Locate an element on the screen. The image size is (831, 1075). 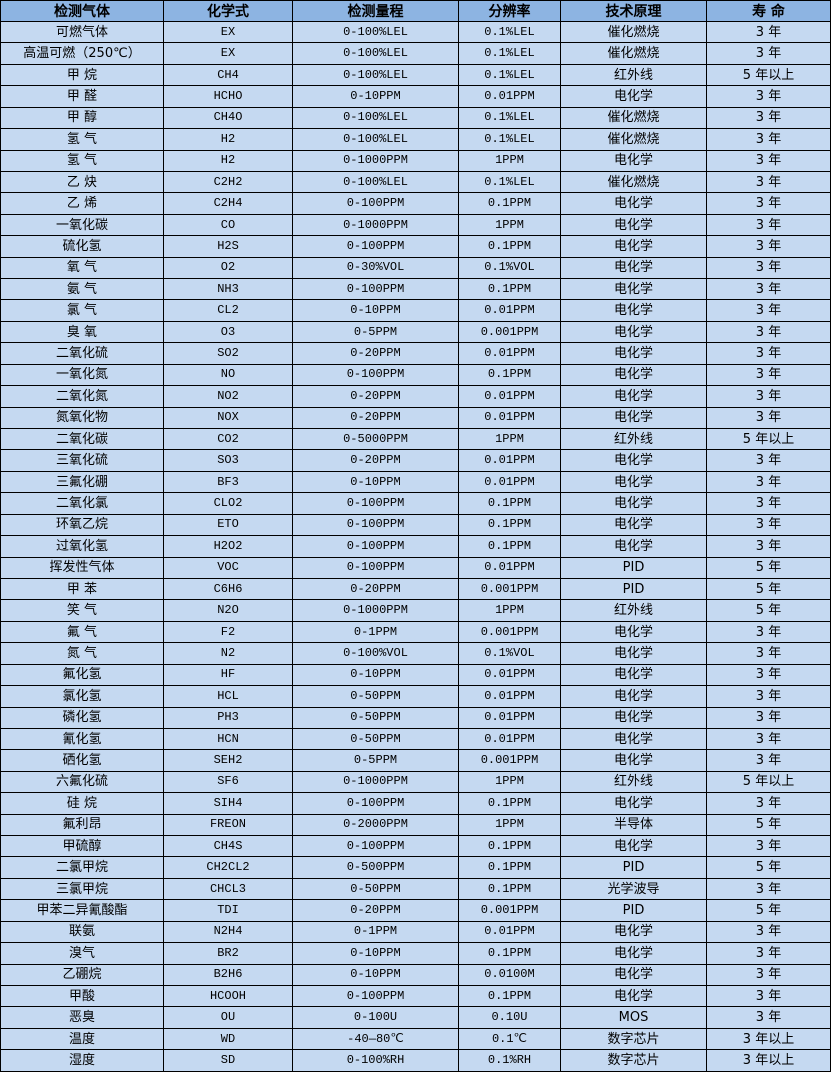
resolution-cell: 0.001PPM is located at coordinates (509, 589).